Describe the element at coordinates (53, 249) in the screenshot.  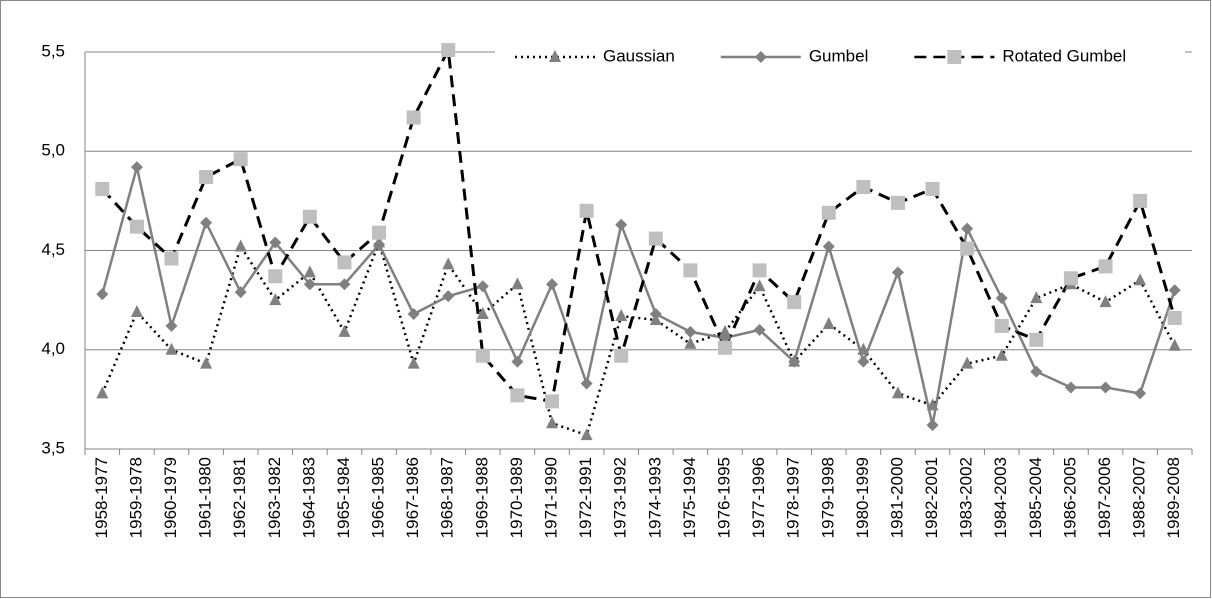
I see `y-tick-label: 4,5` at that location.